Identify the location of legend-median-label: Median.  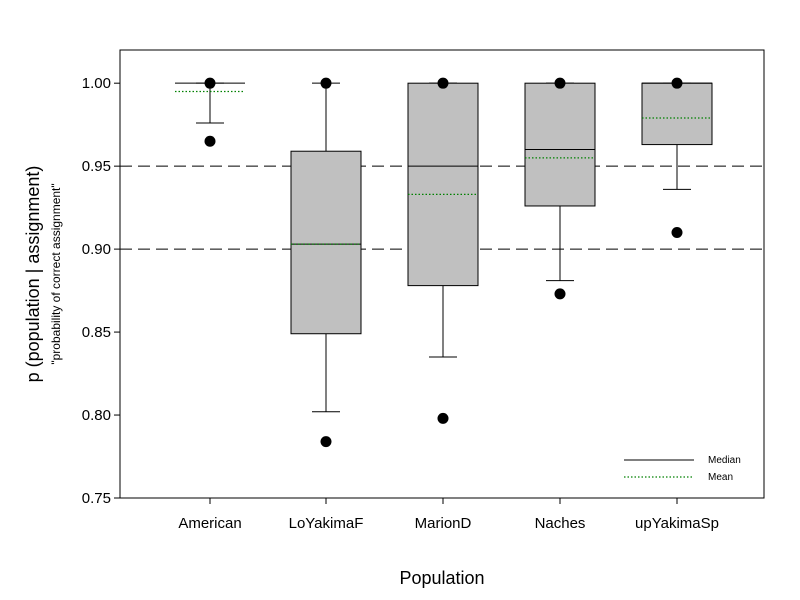
(724, 460).